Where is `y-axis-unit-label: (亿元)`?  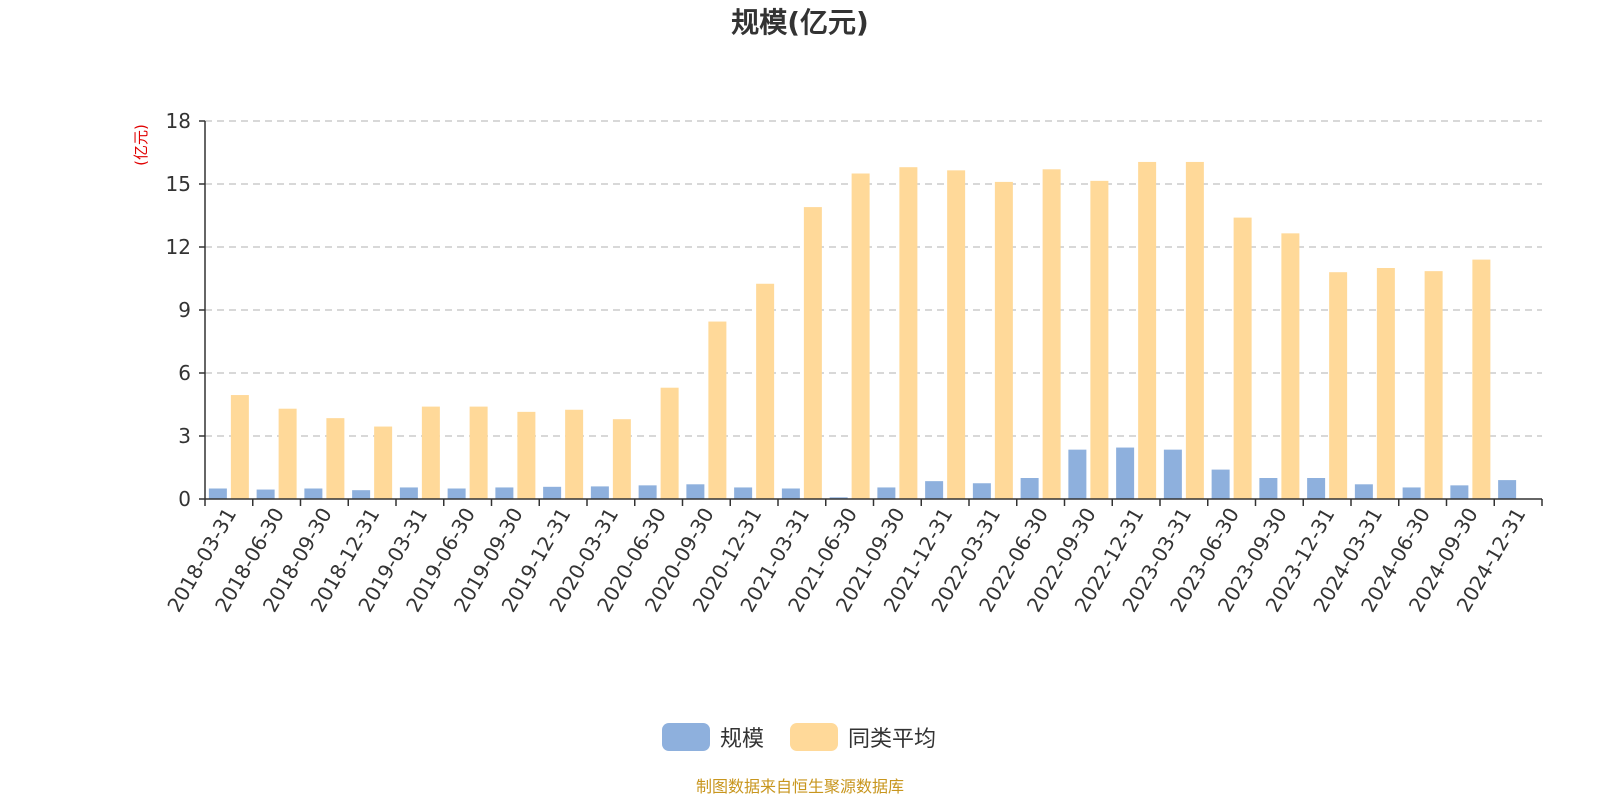
y-axis-unit-label: (亿元) is located at coordinates (141, 145).